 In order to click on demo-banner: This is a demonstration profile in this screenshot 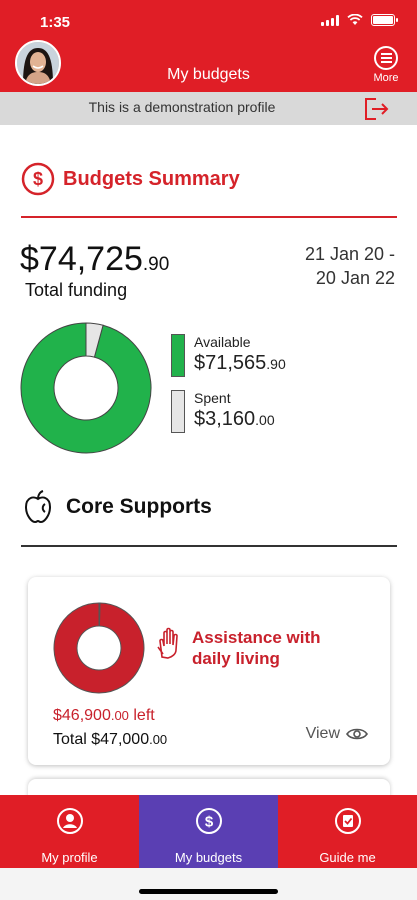, I will do `click(208, 108)`.